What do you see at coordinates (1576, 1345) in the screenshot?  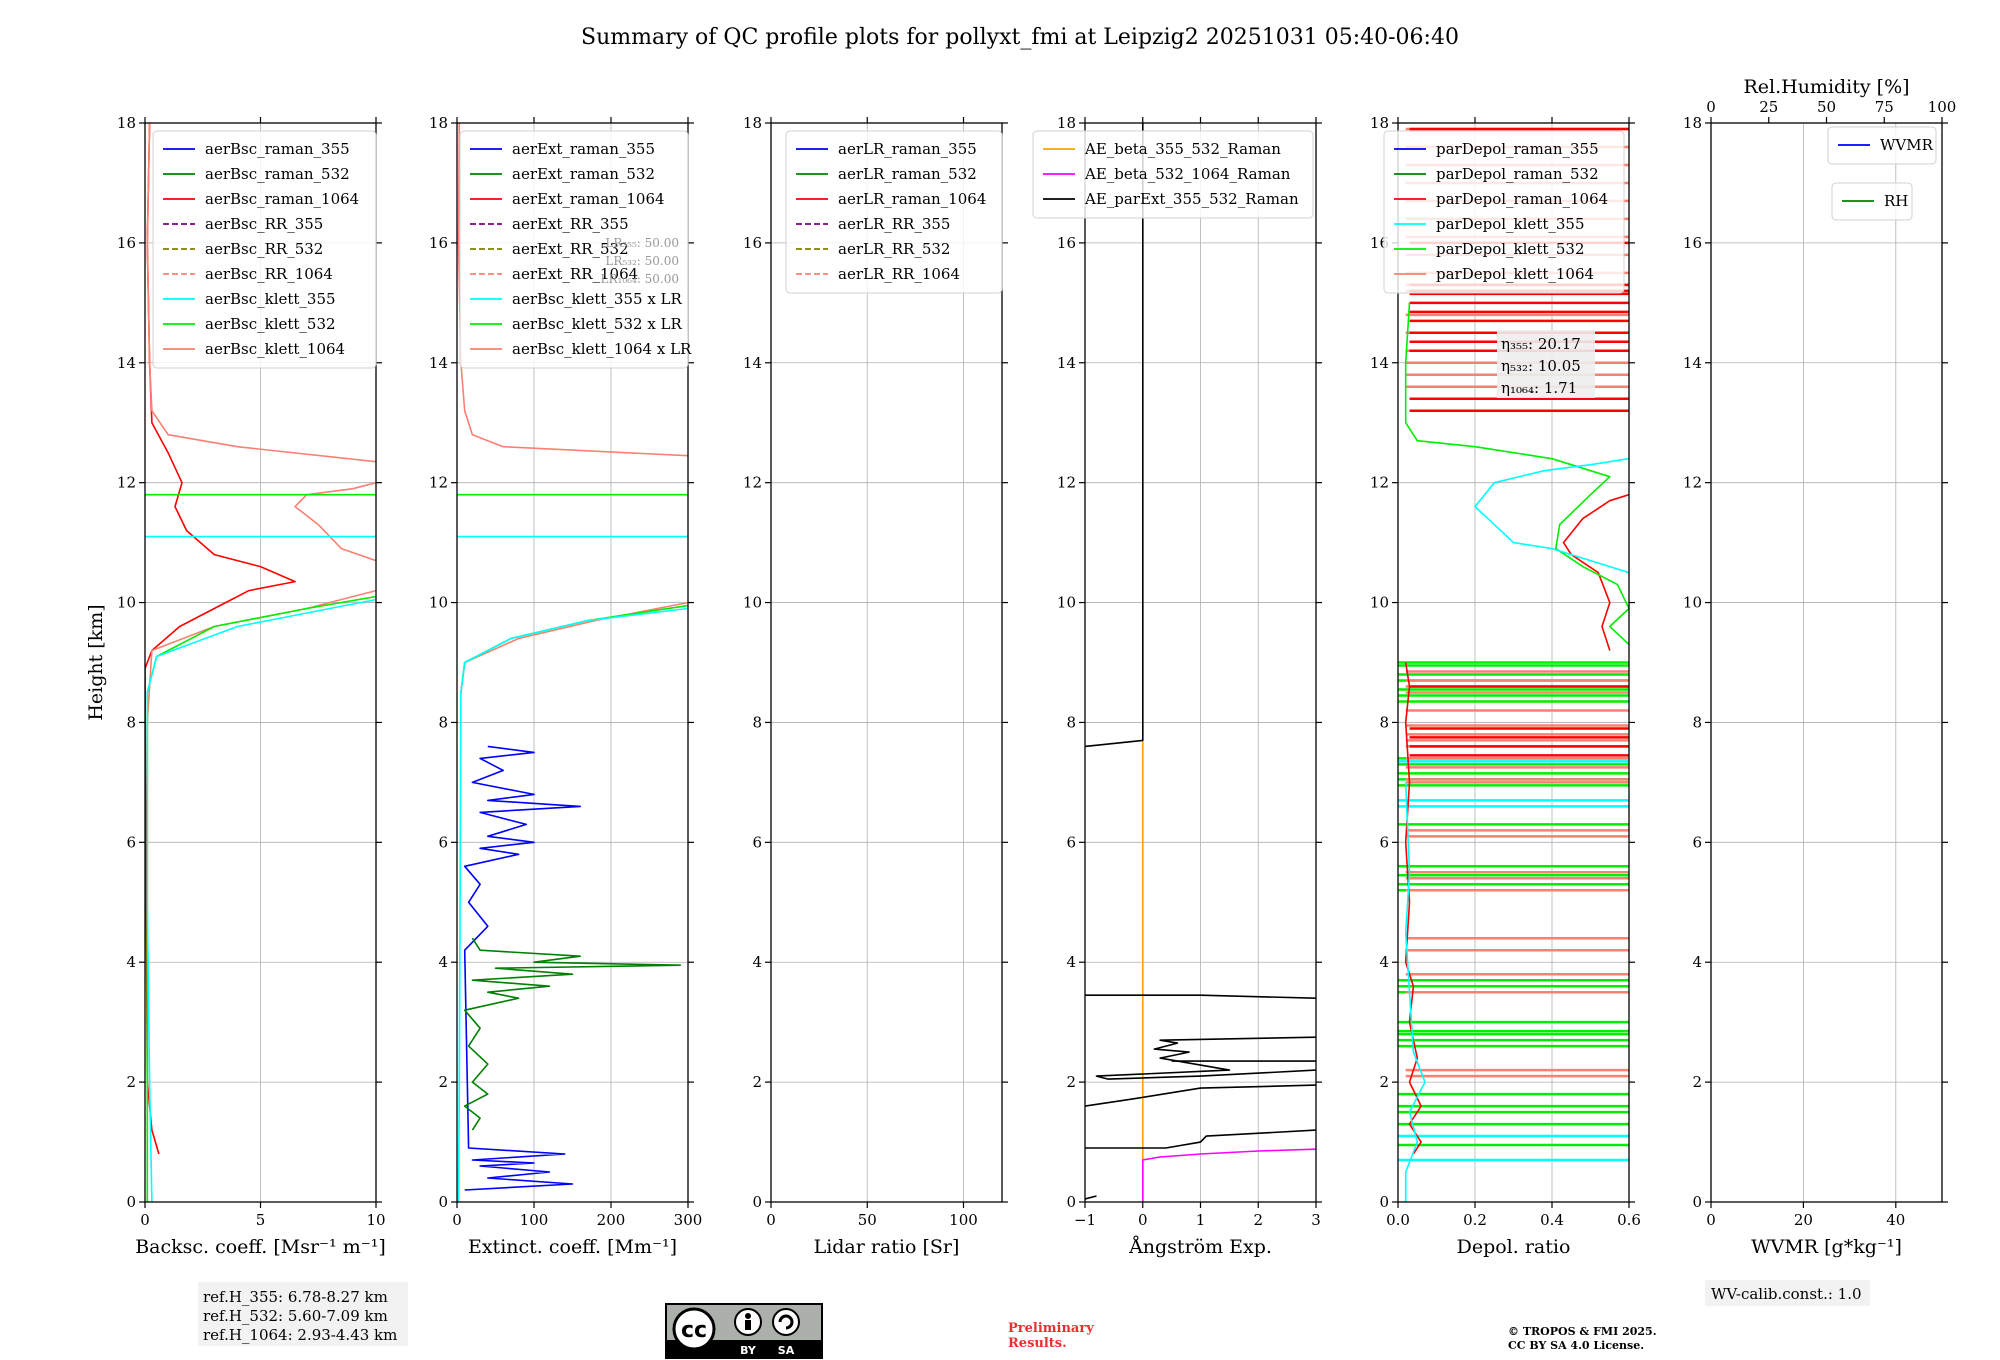 I see `copyright-line-2: CC BY SA 4.0 License.` at bounding box center [1576, 1345].